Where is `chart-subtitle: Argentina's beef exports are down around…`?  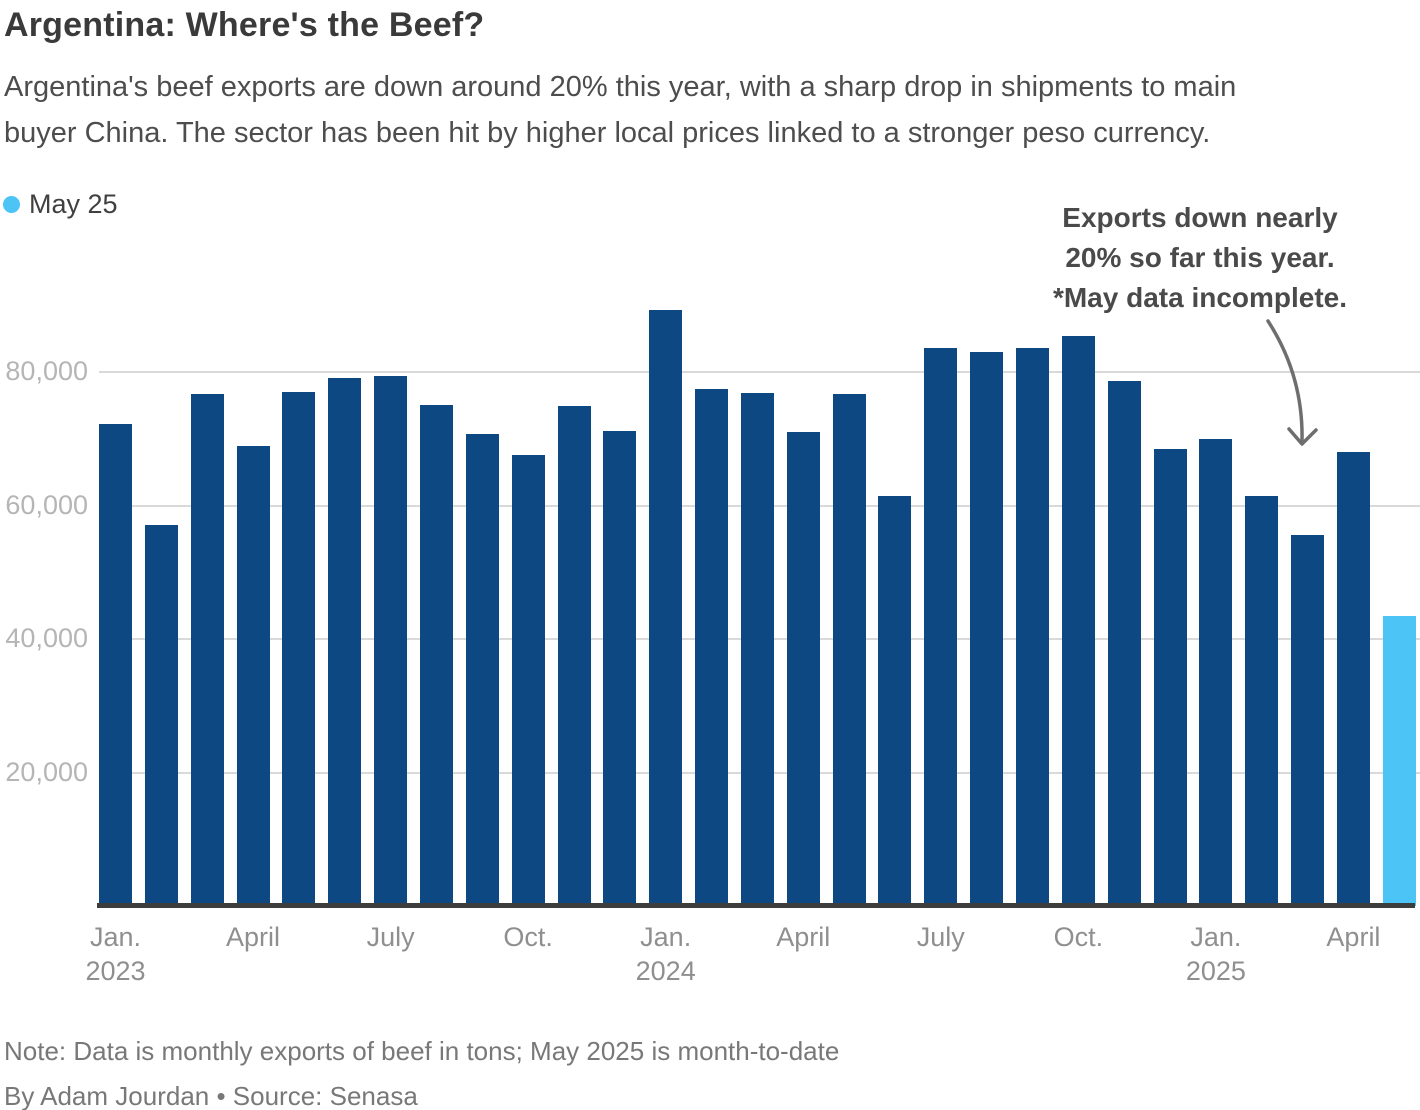
chart-subtitle: Argentina's beef exports are down around… is located at coordinates (620, 110).